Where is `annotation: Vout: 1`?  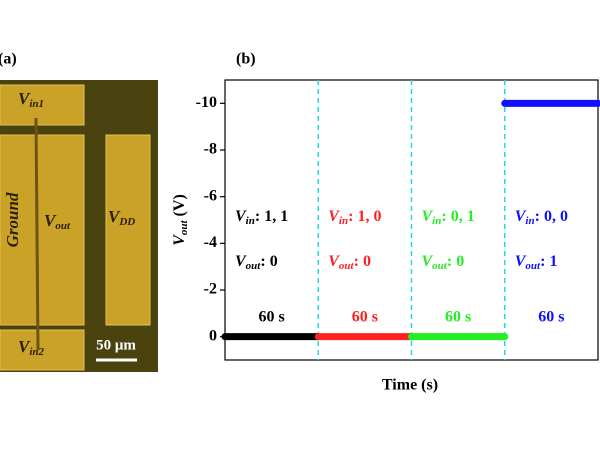
annotation: Vout: 1 is located at coordinates (536, 262).